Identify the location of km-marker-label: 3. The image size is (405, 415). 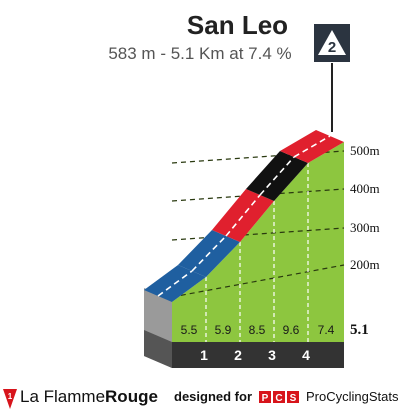
(272, 355).